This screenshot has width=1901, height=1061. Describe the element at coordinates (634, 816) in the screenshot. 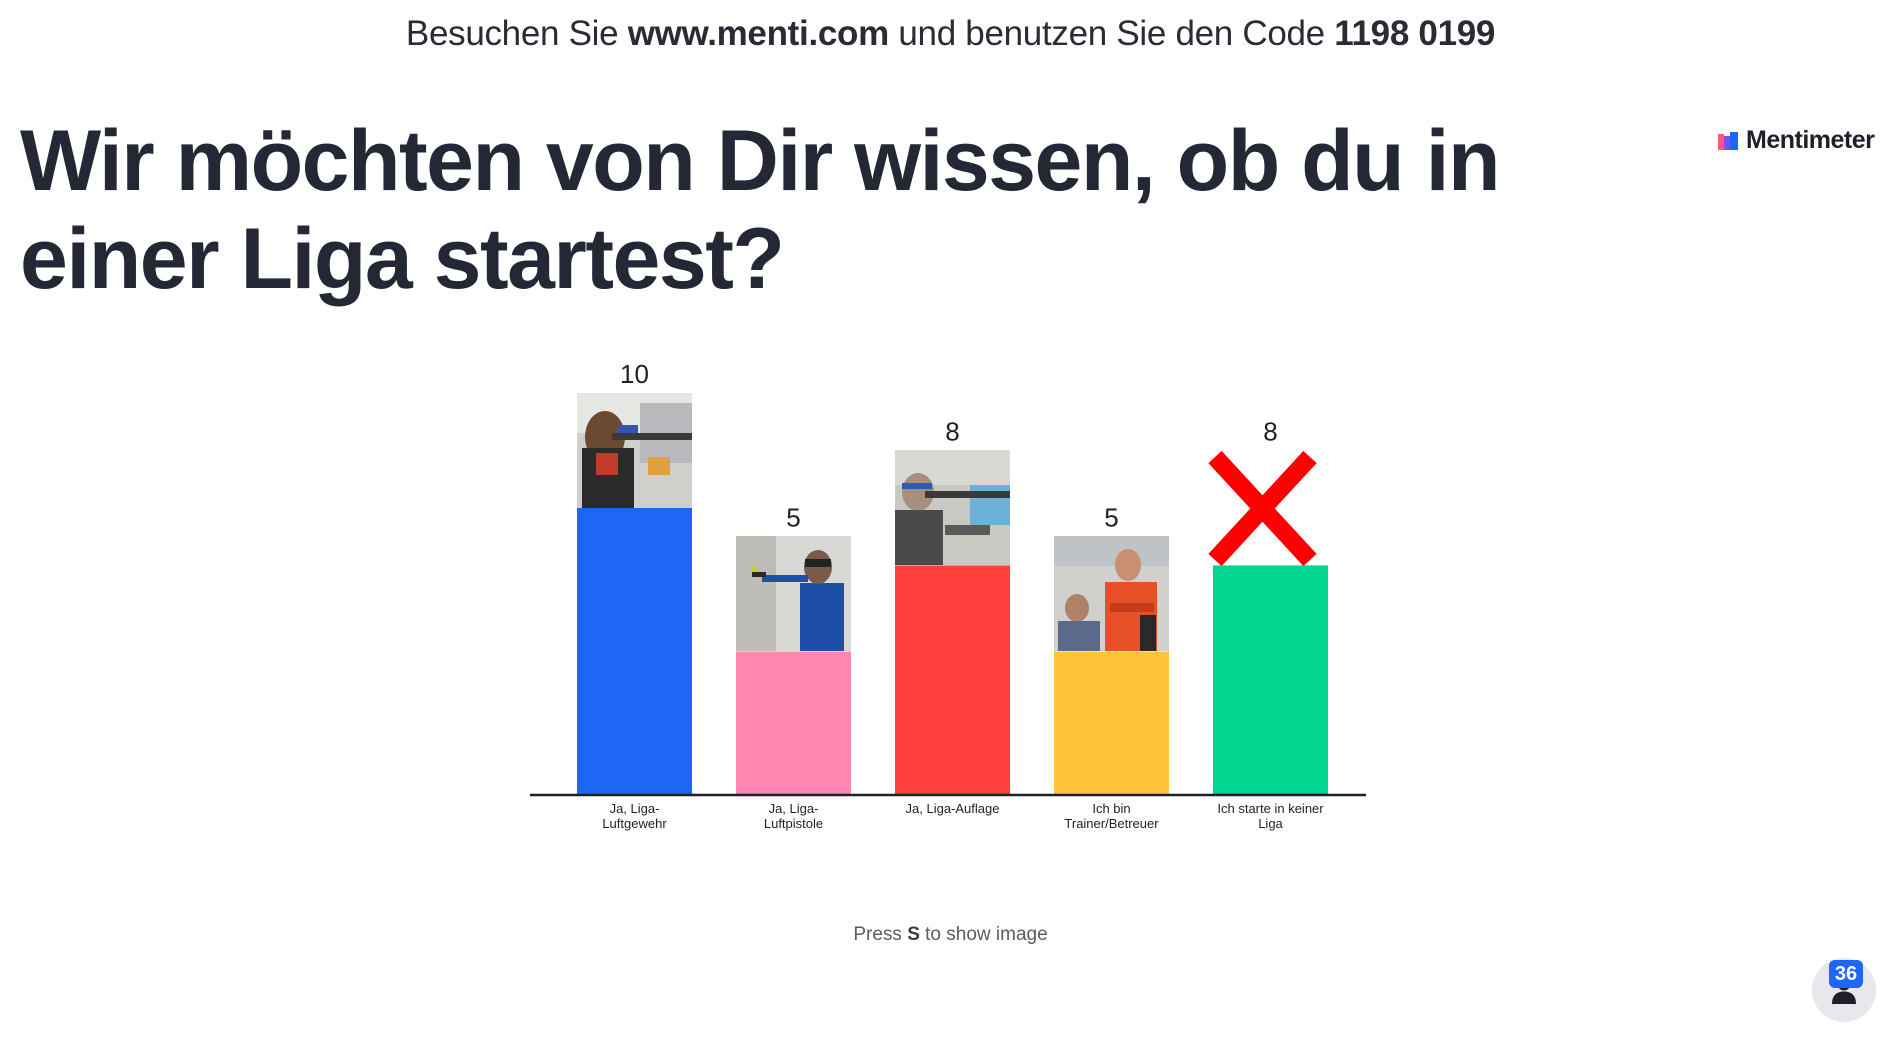

I see `category-label-1: Ja, Liga-Luftgewehr` at that location.